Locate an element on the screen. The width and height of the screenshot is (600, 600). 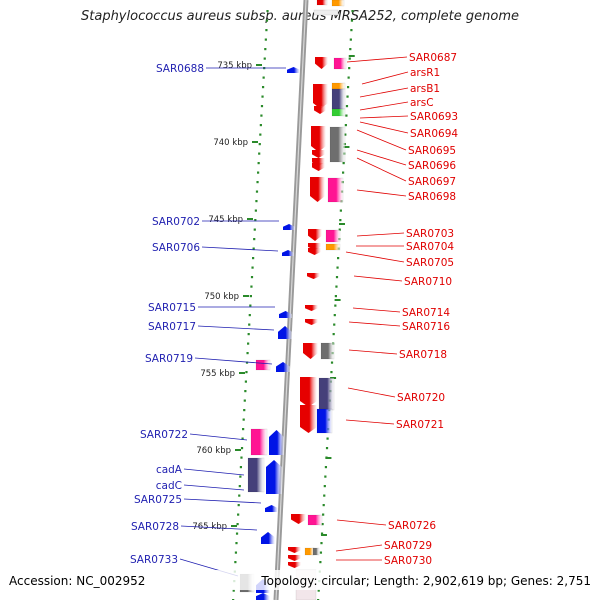
gene-label-right: arsB1 is located at coordinates (425, 89).